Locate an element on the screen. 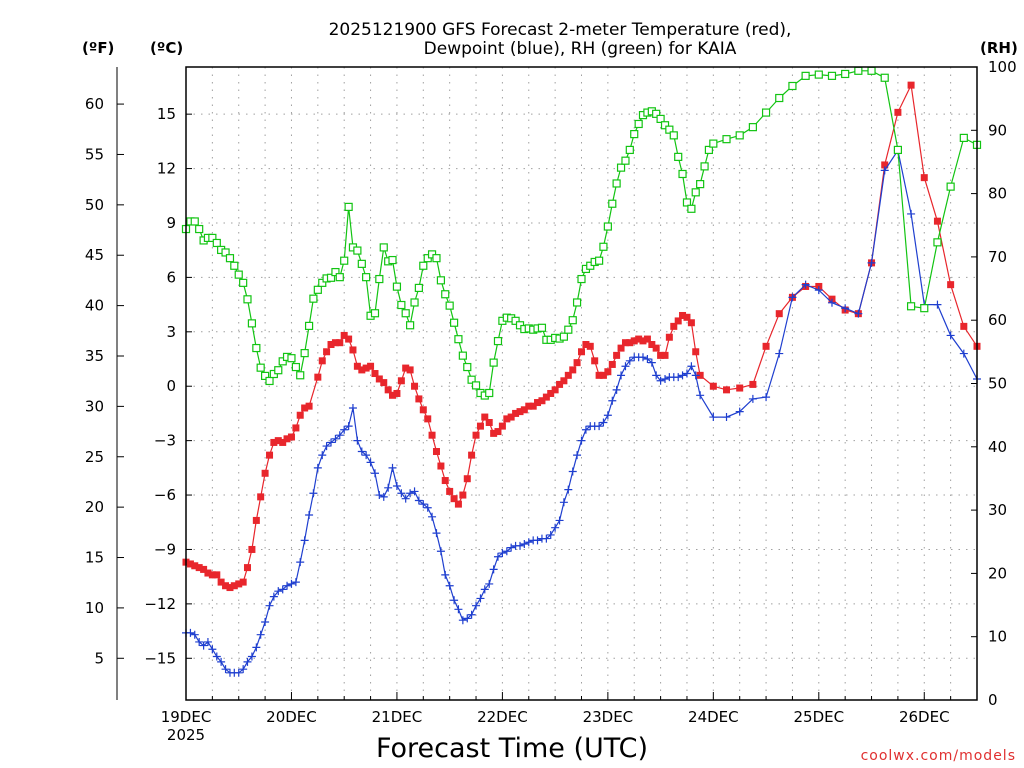 This screenshot has height=768, width=1024. fahrenheit-tick-label: 50 is located at coordinates (94, 205).